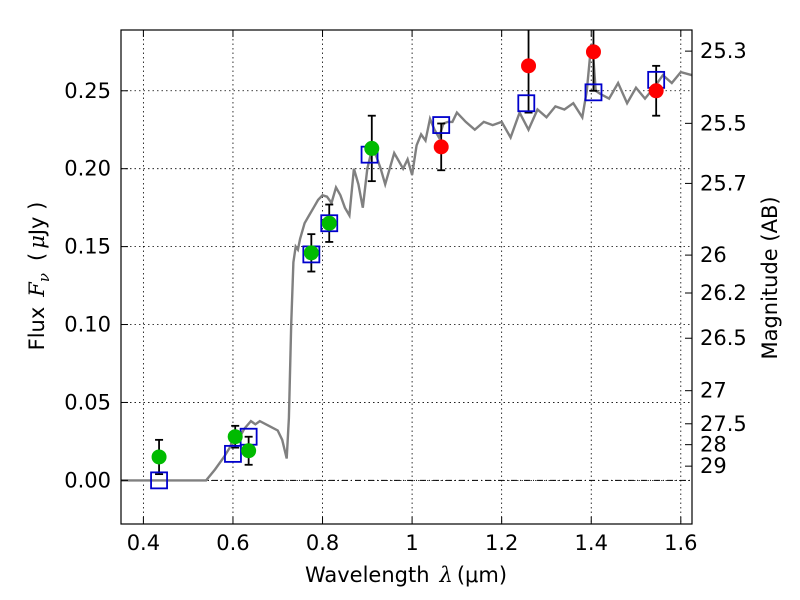 This screenshot has width=800, height=600. What do you see at coordinates (501, 543) in the screenshot?
I see `x-tick-label: 1.2` at bounding box center [501, 543].